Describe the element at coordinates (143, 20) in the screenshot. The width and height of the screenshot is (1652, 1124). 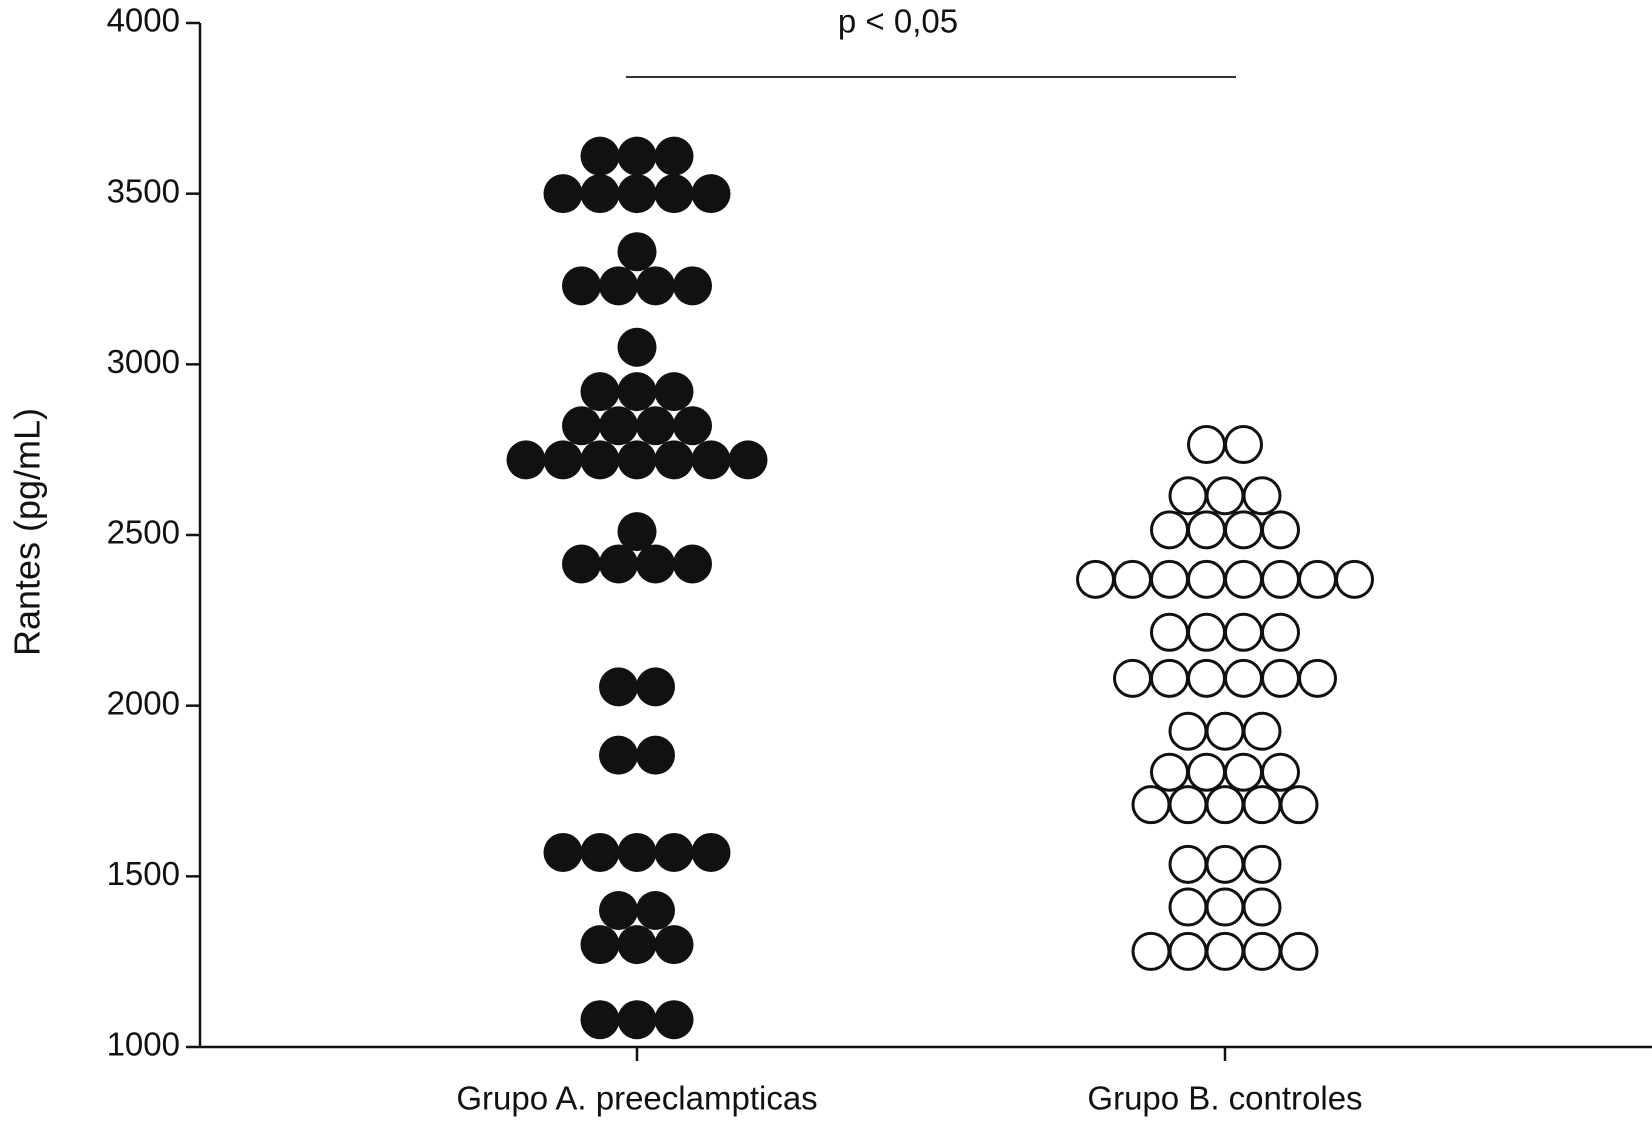
I see `y-tick-label: 4000` at that location.